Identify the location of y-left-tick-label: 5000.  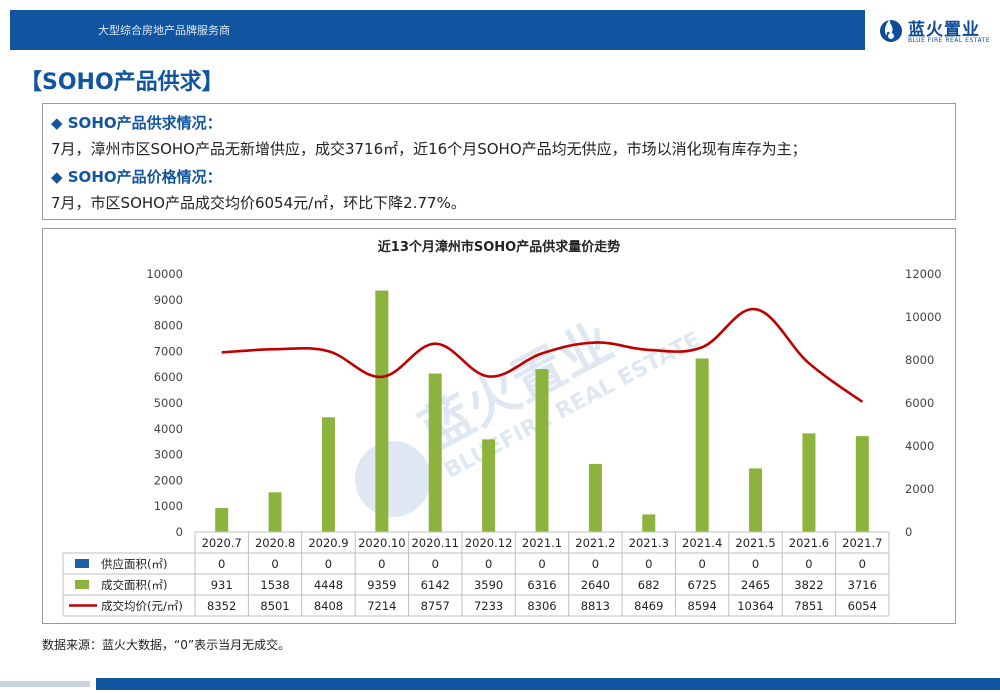
(168, 403).